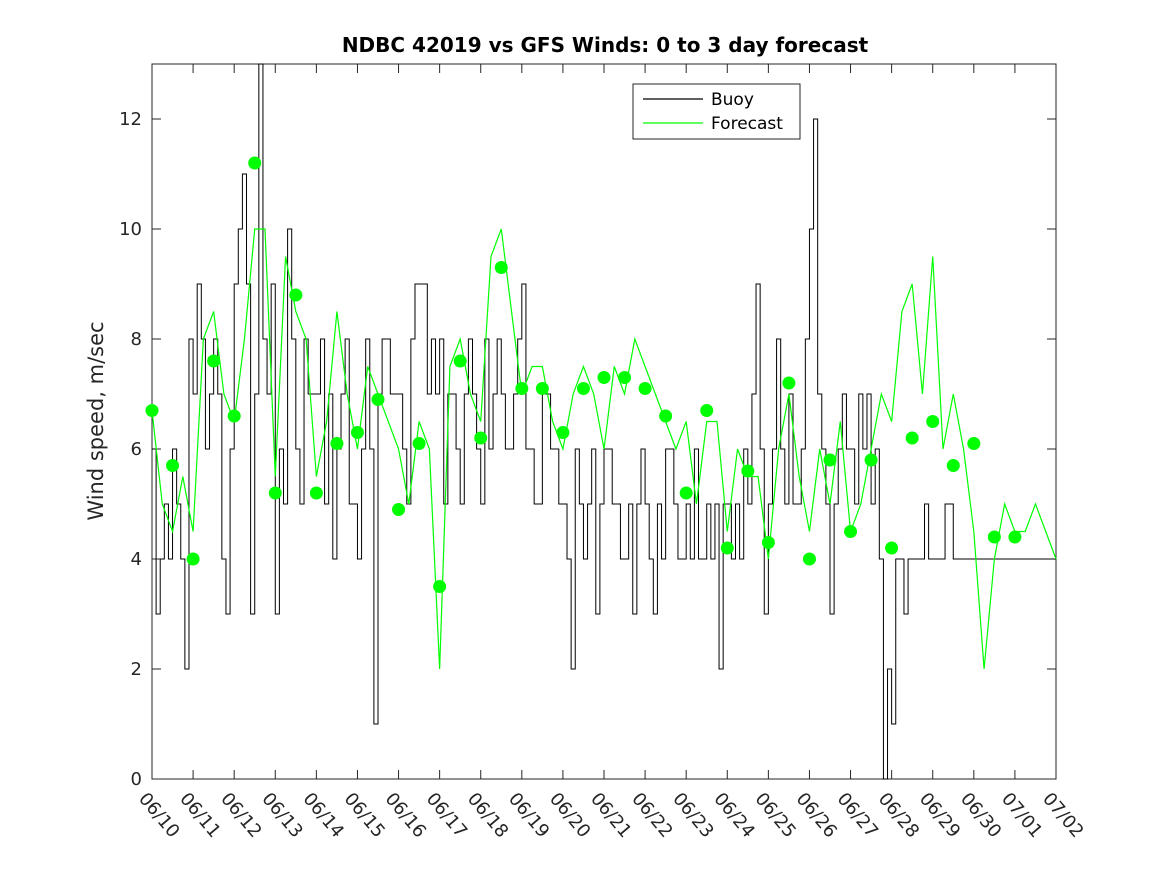  Describe the element at coordinates (136, 449) in the screenshot. I see `y-tick-label: 6` at that location.